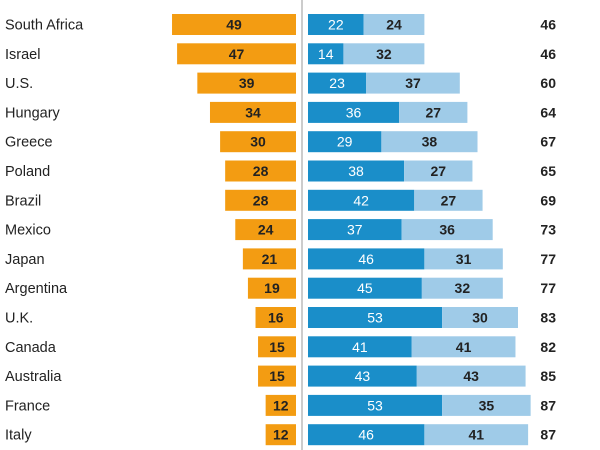  I want to click on left-bar-hungary, so click(252, 112).